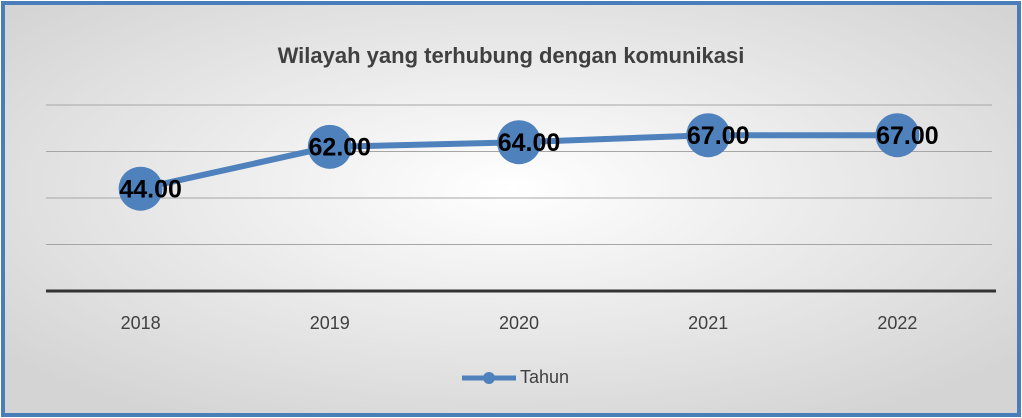 This screenshot has height=418, width=1022. I want to click on legend-label: Tahun, so click(544, 377).